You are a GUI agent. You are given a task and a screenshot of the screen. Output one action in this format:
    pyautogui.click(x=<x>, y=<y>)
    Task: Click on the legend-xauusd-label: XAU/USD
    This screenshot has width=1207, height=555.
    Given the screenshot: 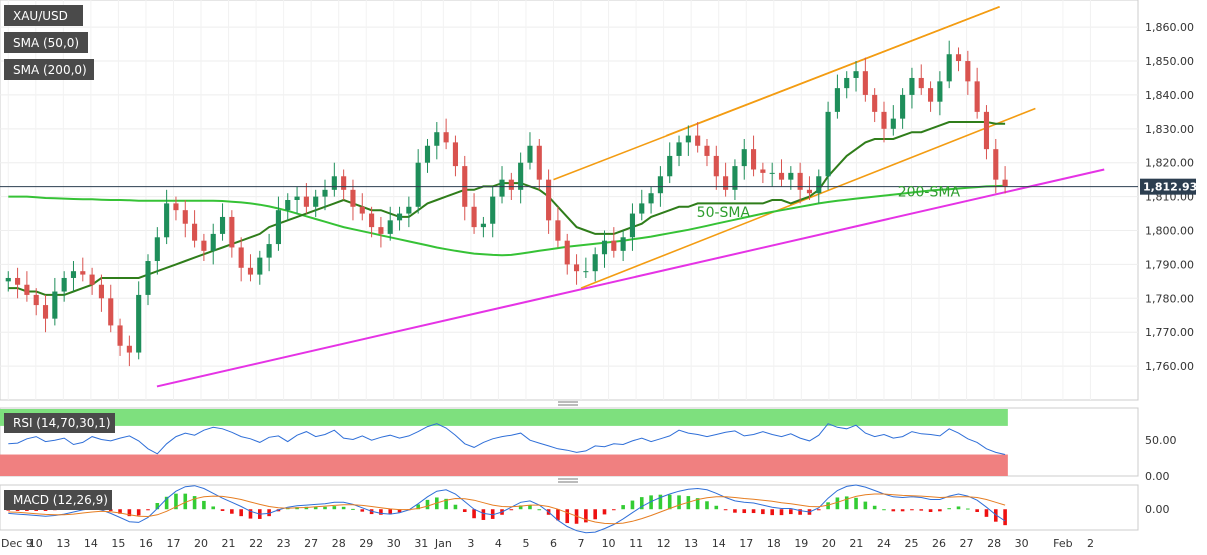 What is the action you would take?
    pyautogui.click(x=40, y=16)
    